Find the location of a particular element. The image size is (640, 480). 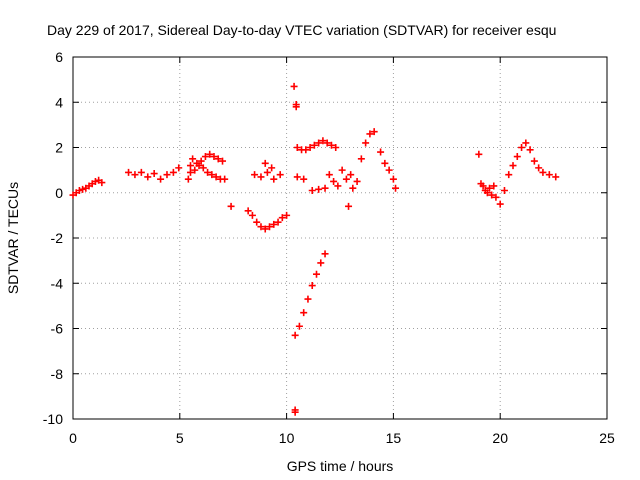

y-tick-label: -6 is located at coordinates (57, 329).